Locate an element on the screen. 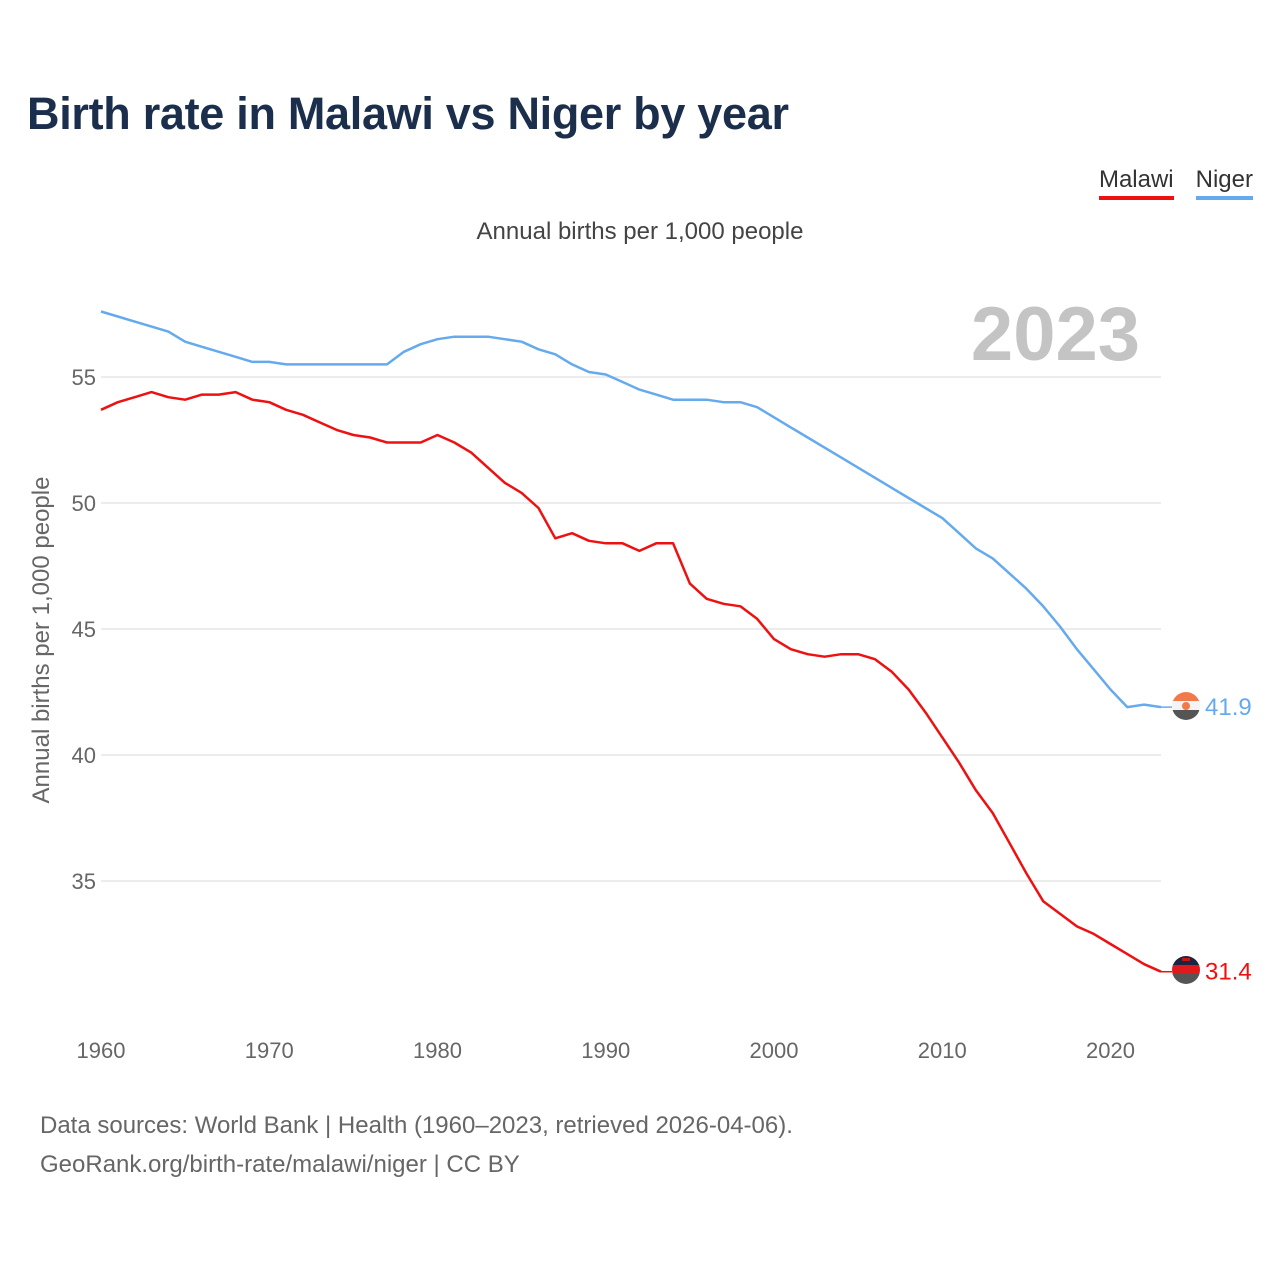 Image resolution: width=1280 pixels, height=1280 pixels. malawi-flag-icon is located at coordinates (1186, 970).